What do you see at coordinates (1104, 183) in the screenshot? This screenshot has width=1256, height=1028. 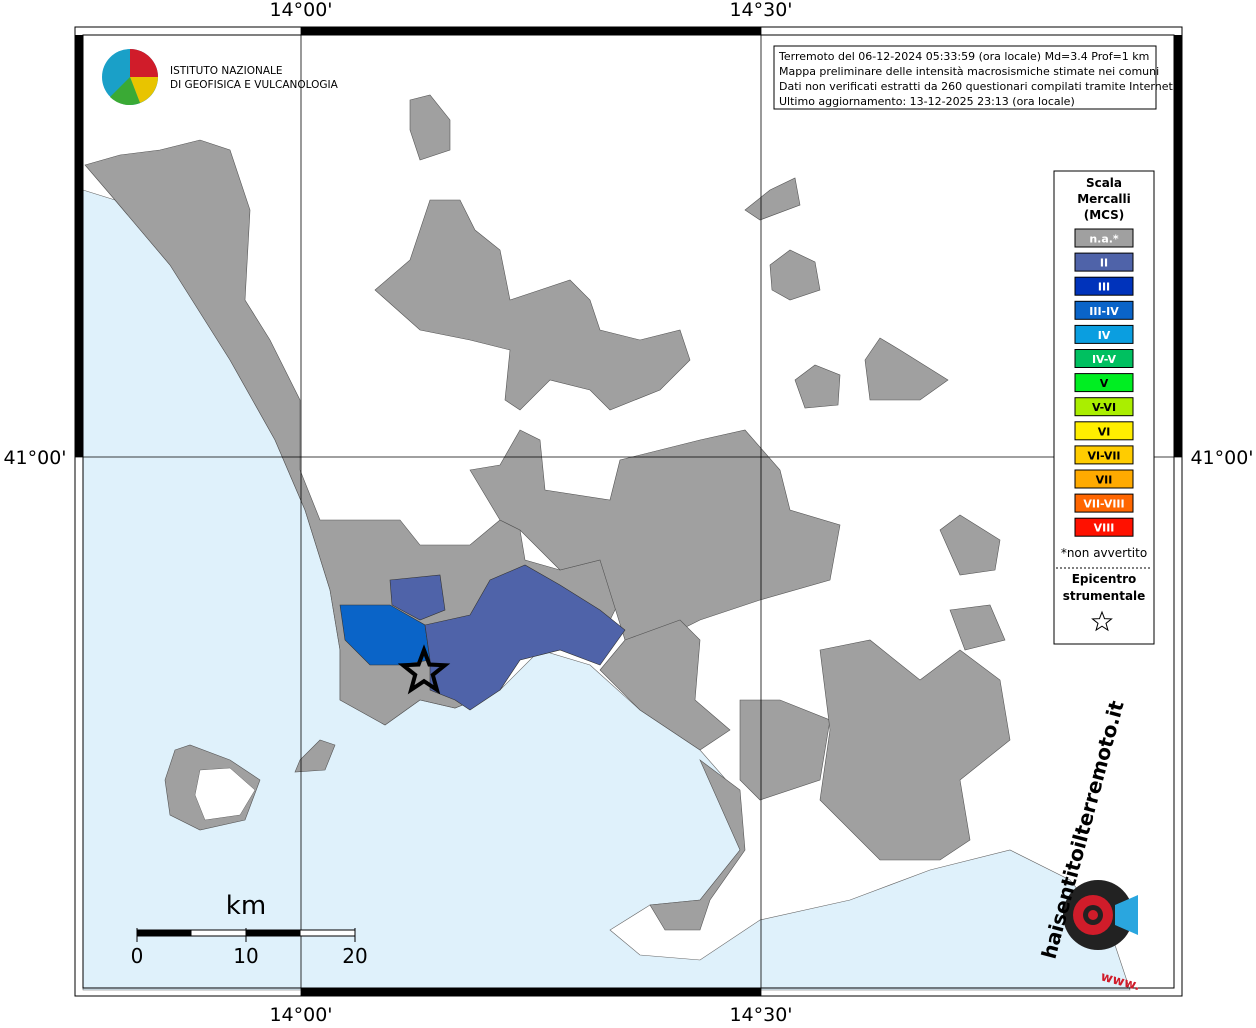 I see `legend-title: Scala` at bounding box center [1104, 183].